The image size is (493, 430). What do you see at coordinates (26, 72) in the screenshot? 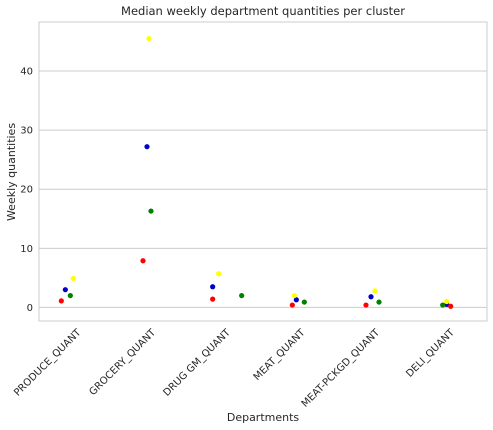
I see `y-tick-label: 40` at bounding box center [26, 72].